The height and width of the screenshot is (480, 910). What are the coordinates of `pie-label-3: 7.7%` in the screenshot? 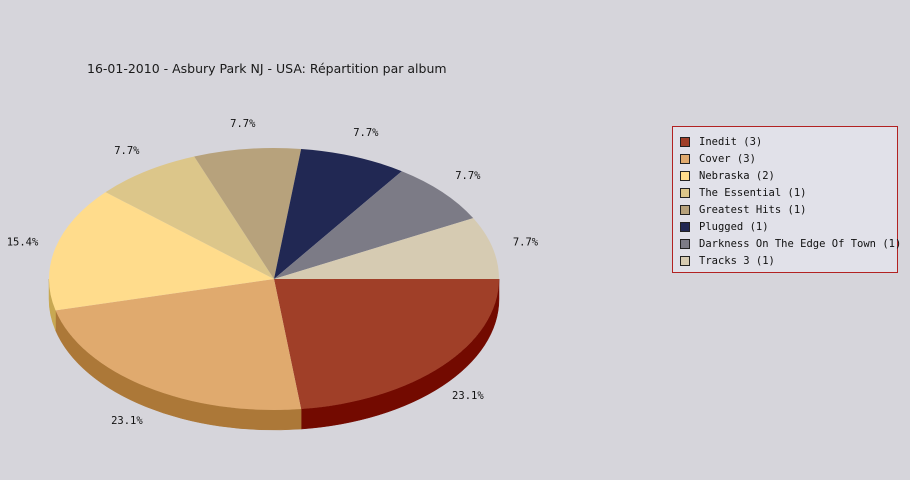 It's located at (127, 151).